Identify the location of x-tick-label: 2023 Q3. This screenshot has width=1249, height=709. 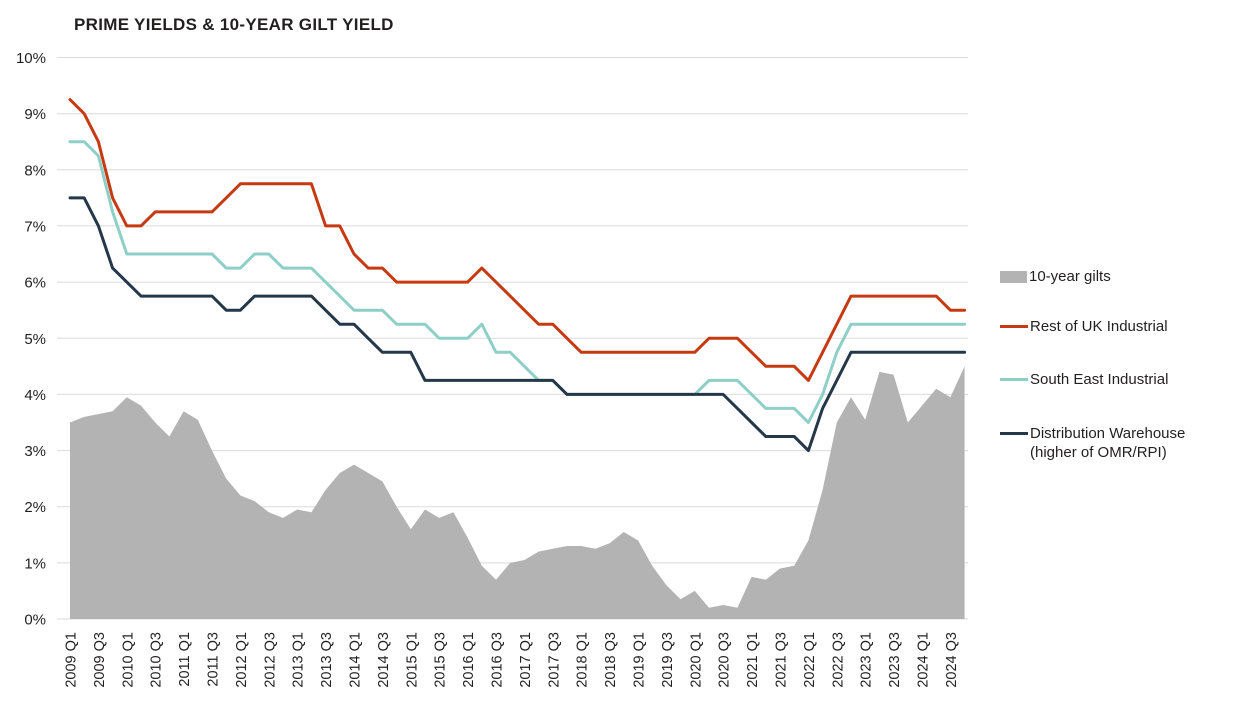
(895, 660).